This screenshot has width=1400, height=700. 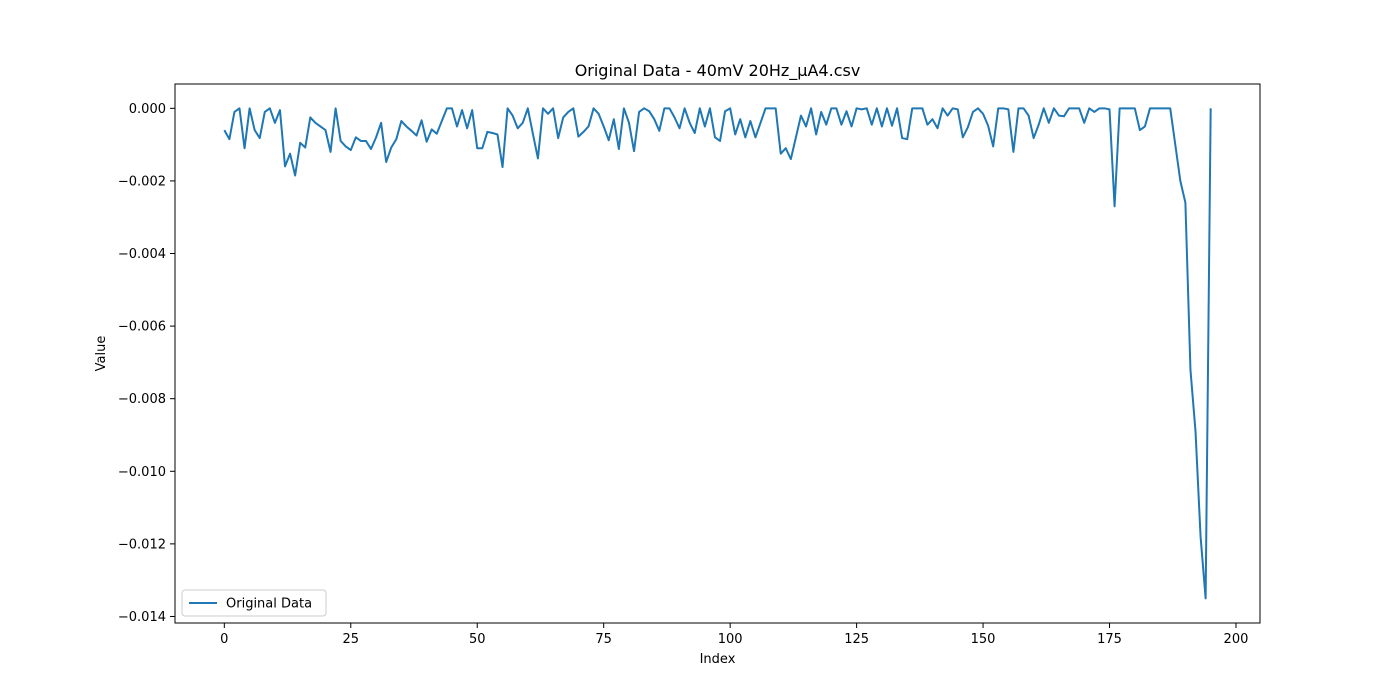 I want to click on x-tick-label: 125, so click(x=856, y=639).